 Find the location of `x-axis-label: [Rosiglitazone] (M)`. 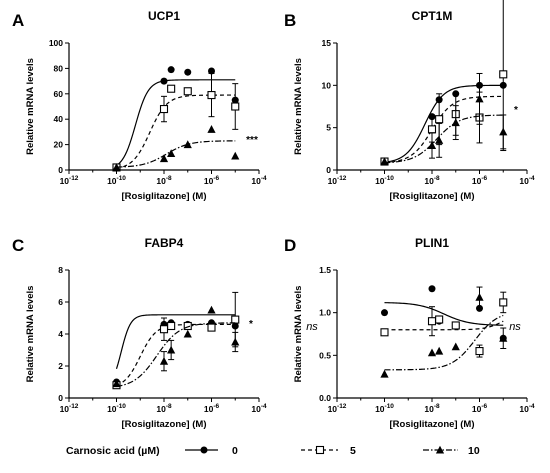

x-axis-label: [Rosiglitazone] (M) is located at coordinates (164, 196).